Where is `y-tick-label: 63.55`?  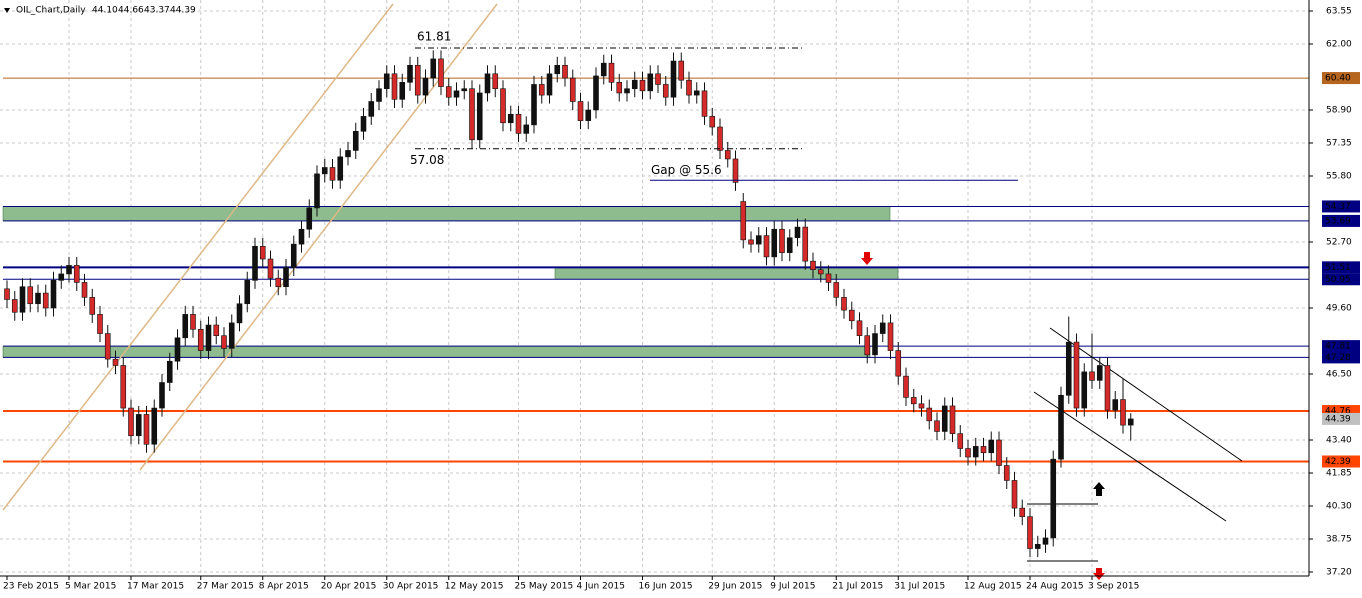 y-tick-label: 63.55 is located at coordinates (1339, 12).